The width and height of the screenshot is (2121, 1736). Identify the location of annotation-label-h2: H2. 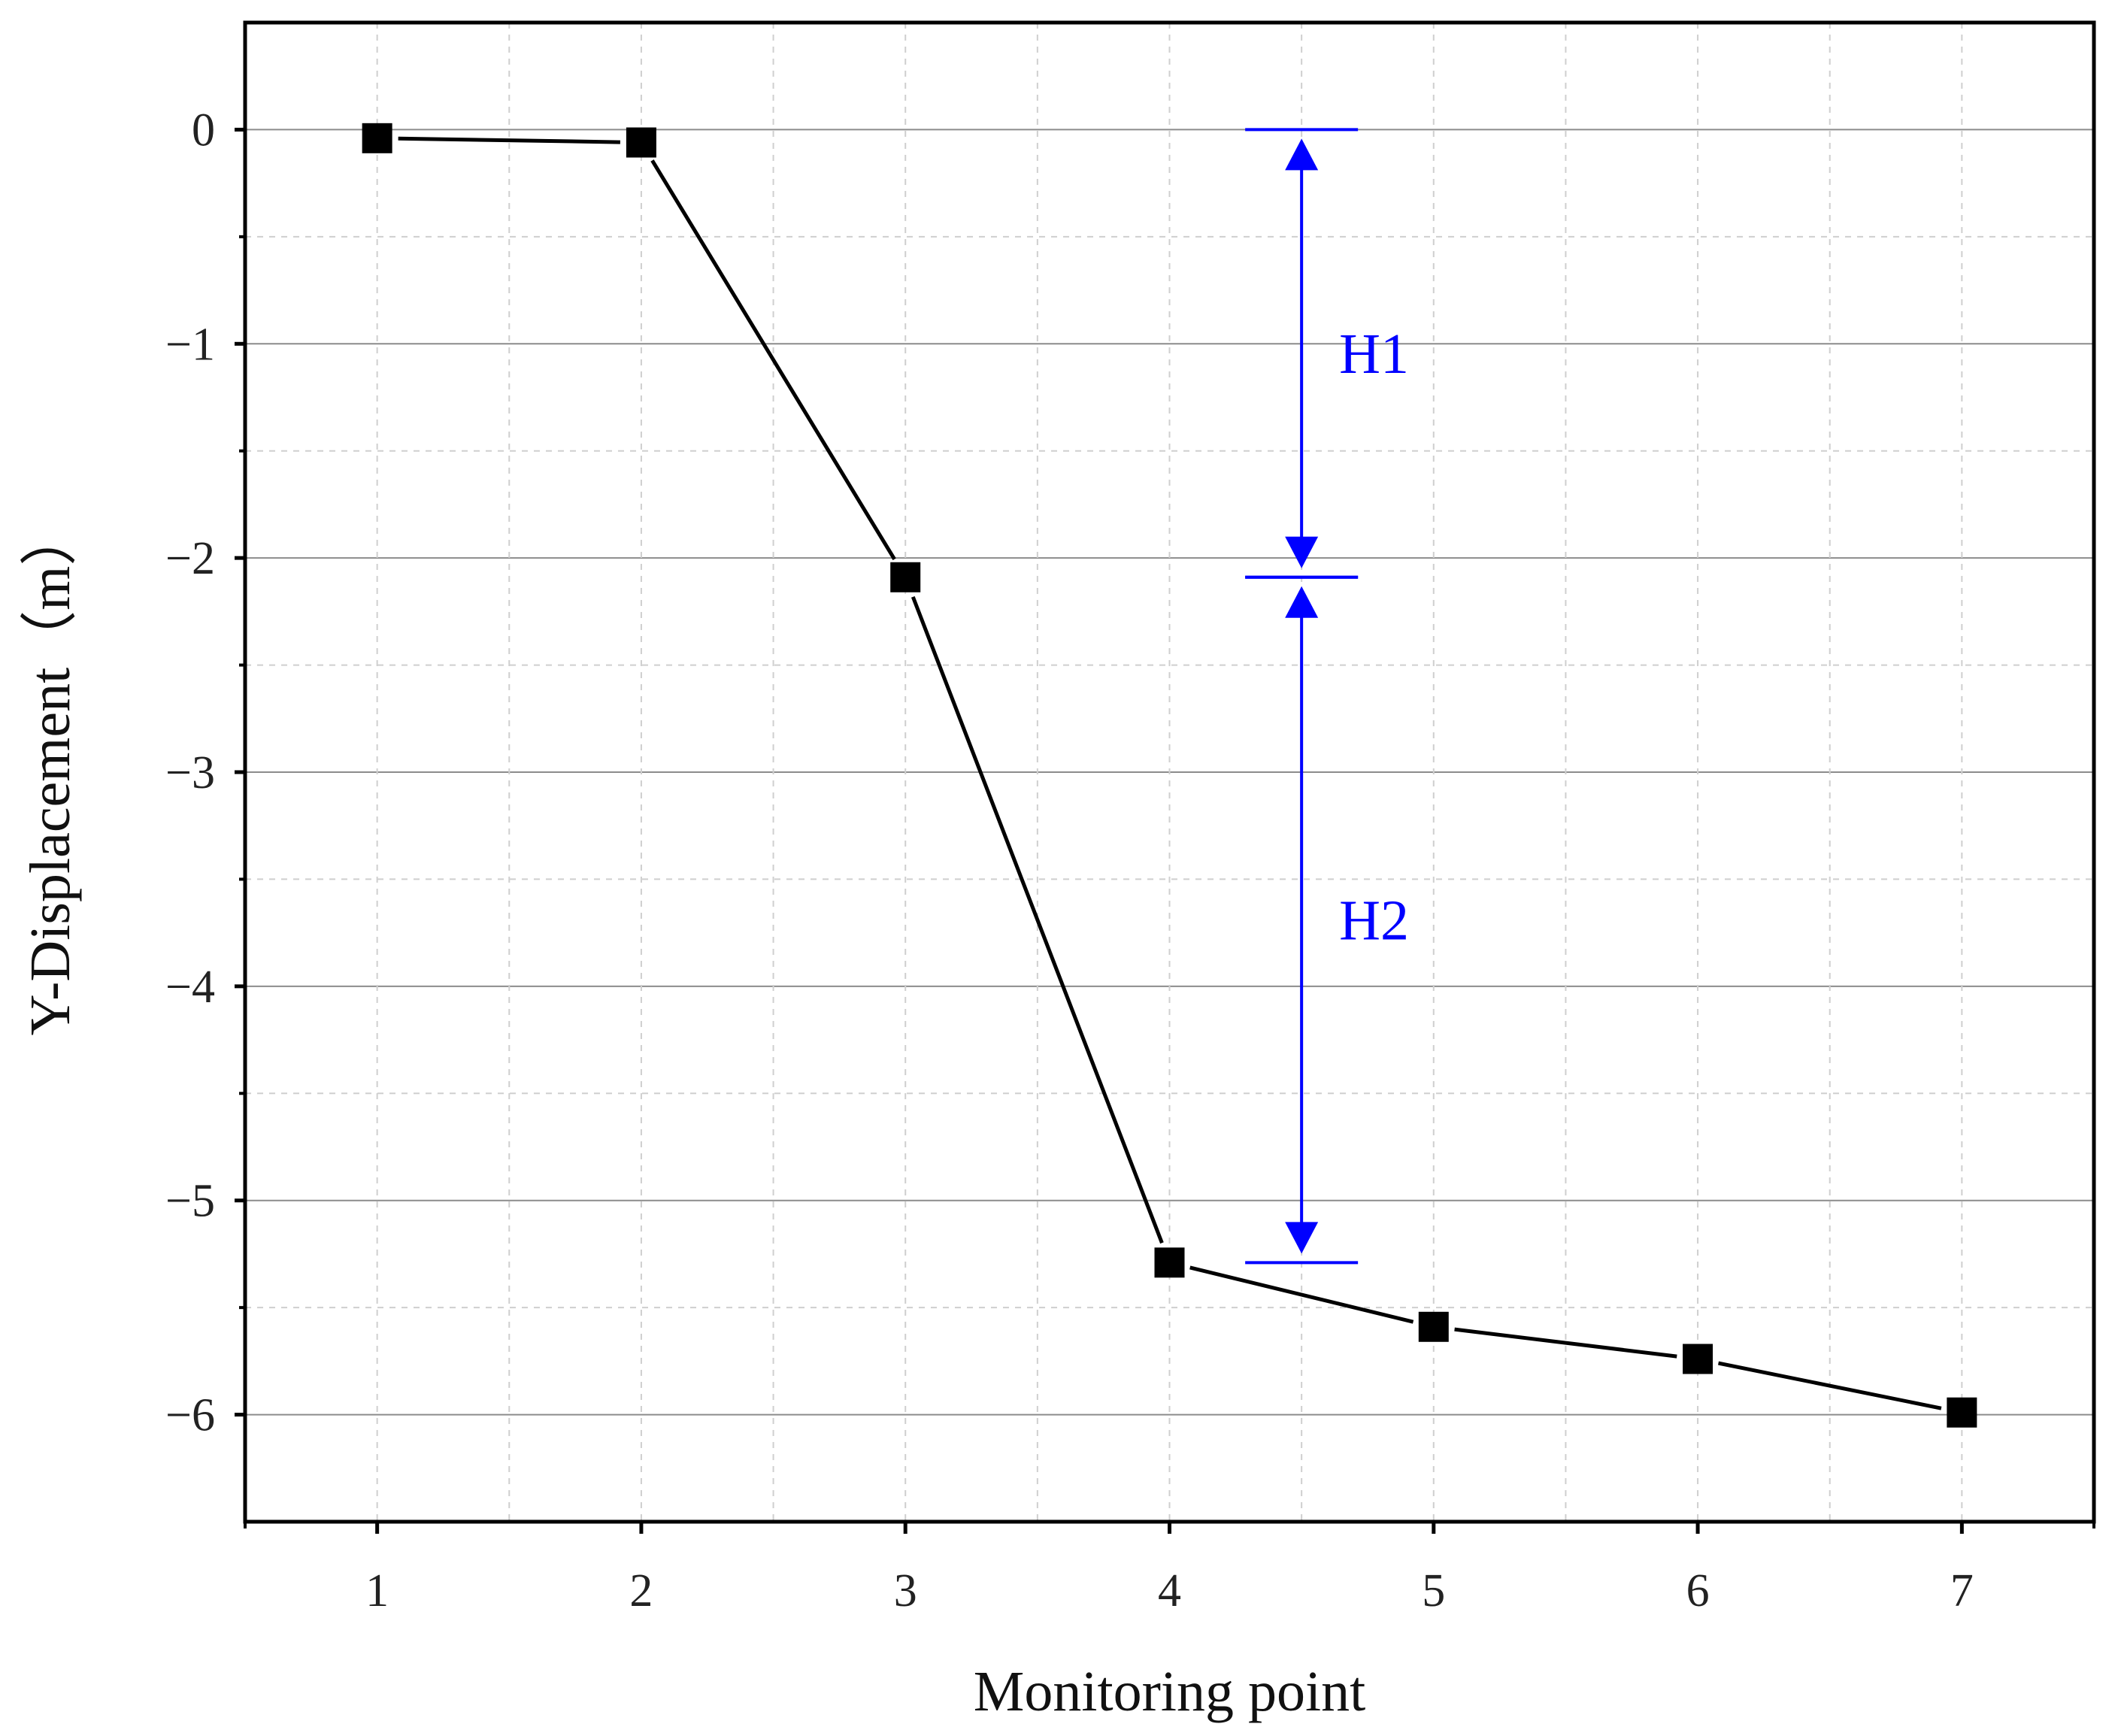
(1374, 921).